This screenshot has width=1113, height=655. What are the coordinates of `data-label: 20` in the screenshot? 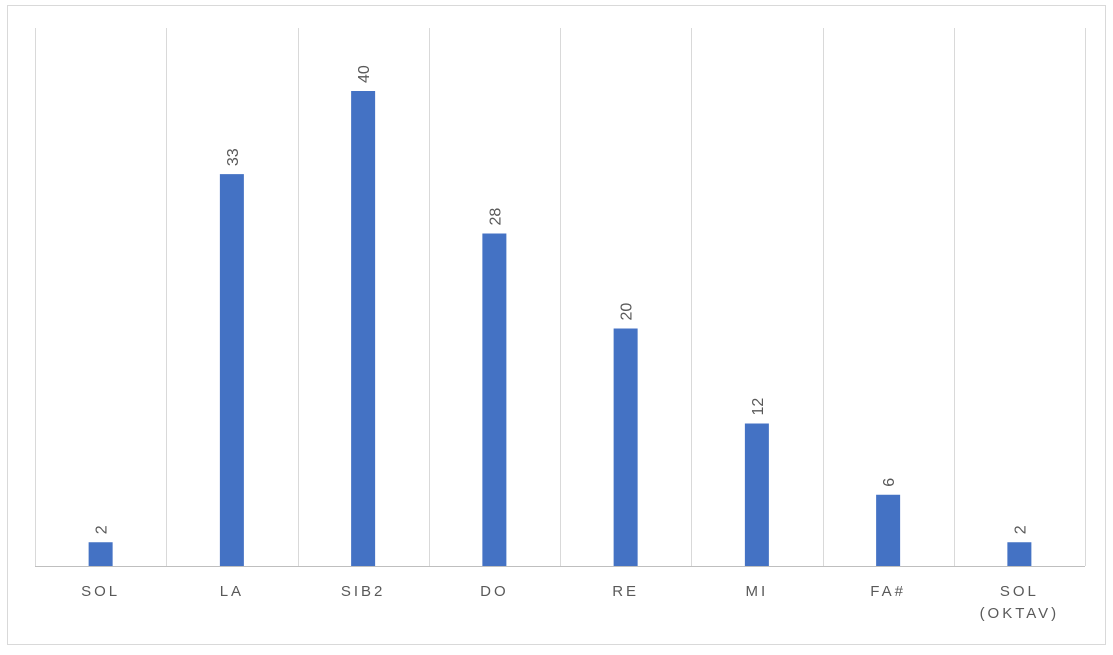 It's located at (627, 312).